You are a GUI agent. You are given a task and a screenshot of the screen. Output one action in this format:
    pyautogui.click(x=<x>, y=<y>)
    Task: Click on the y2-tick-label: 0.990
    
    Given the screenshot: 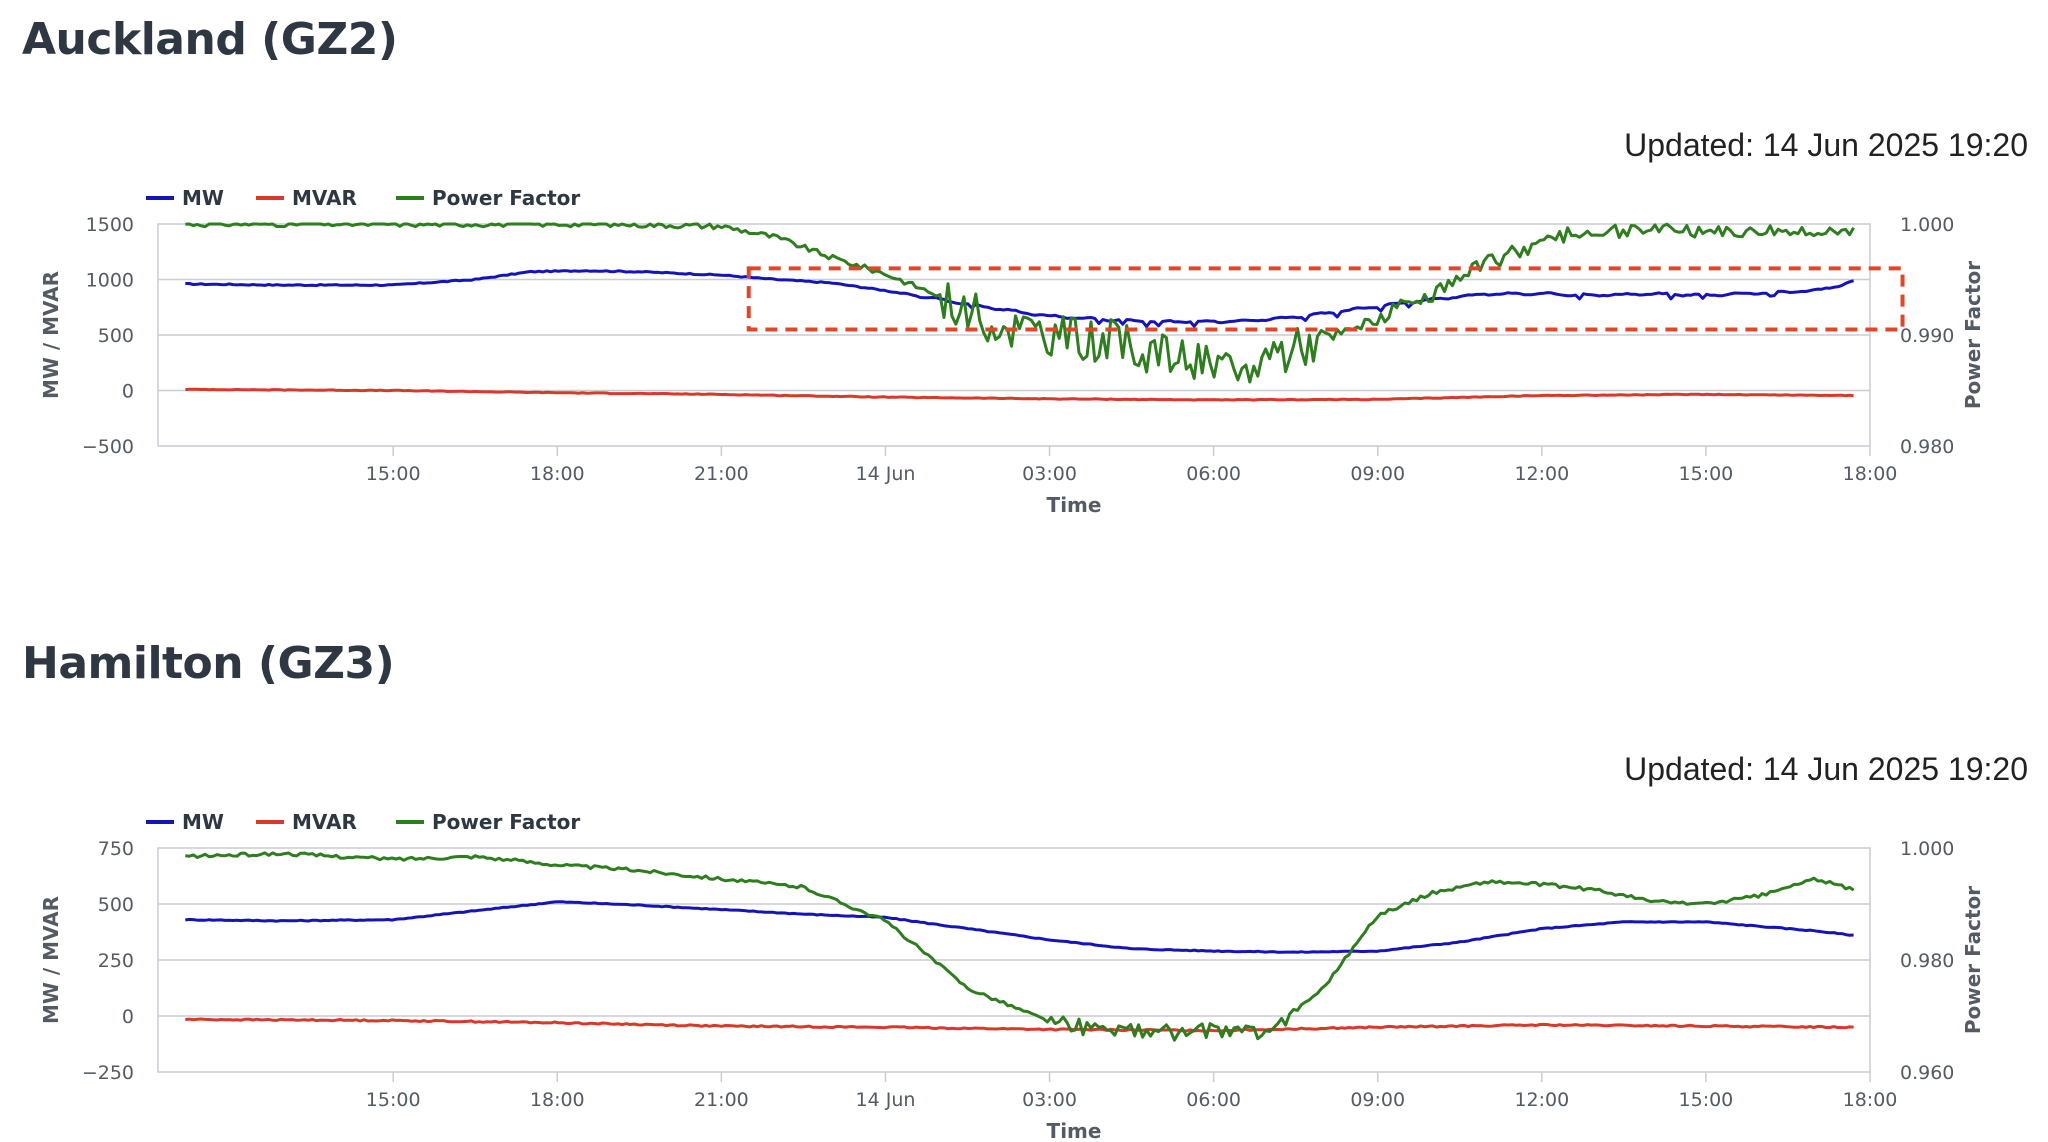 What is the action you would take?
    pyautogui.click(x=1927, y=336)
    